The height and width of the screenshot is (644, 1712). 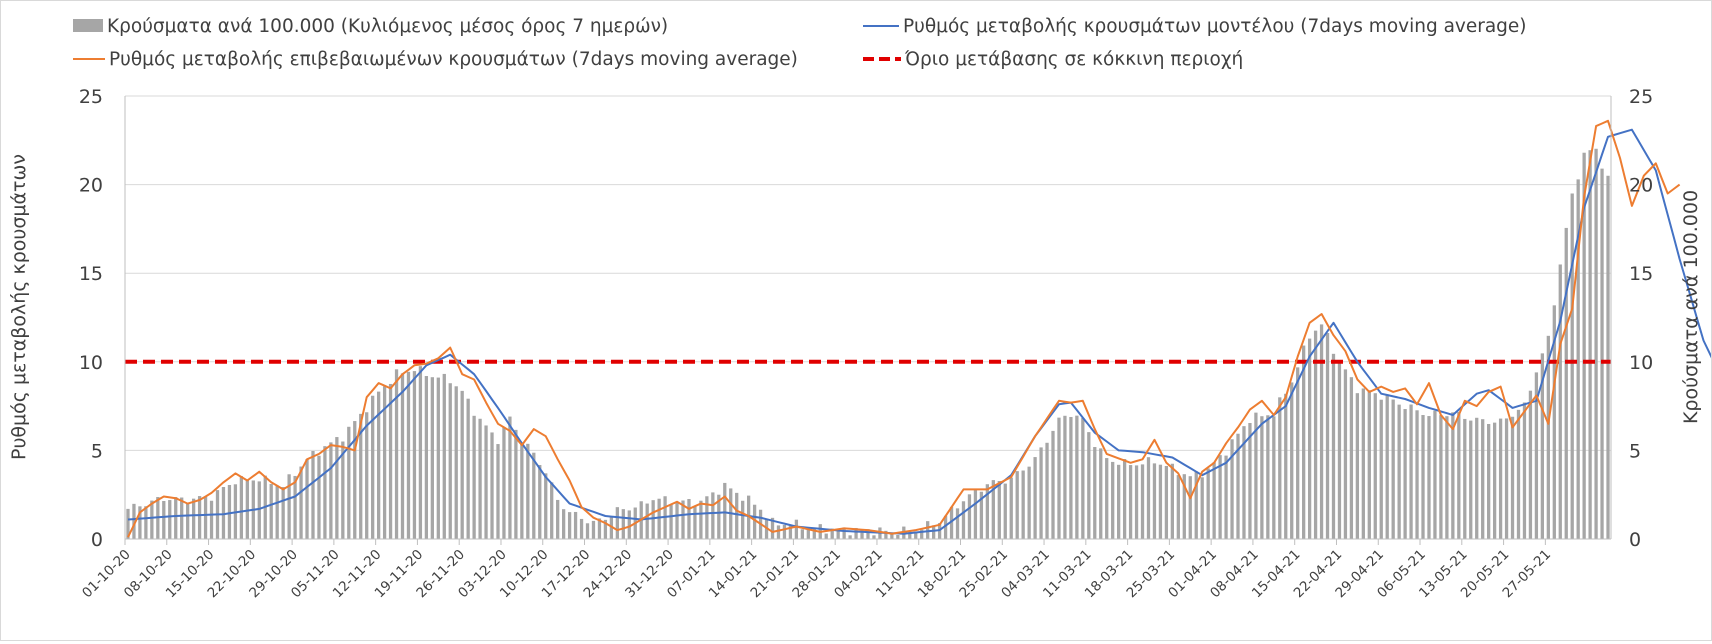 What do you see at coordinates (1641, 186) in the screenshot?
I see `y-tick-label-right: 20` at bounding box center [1641, 186].